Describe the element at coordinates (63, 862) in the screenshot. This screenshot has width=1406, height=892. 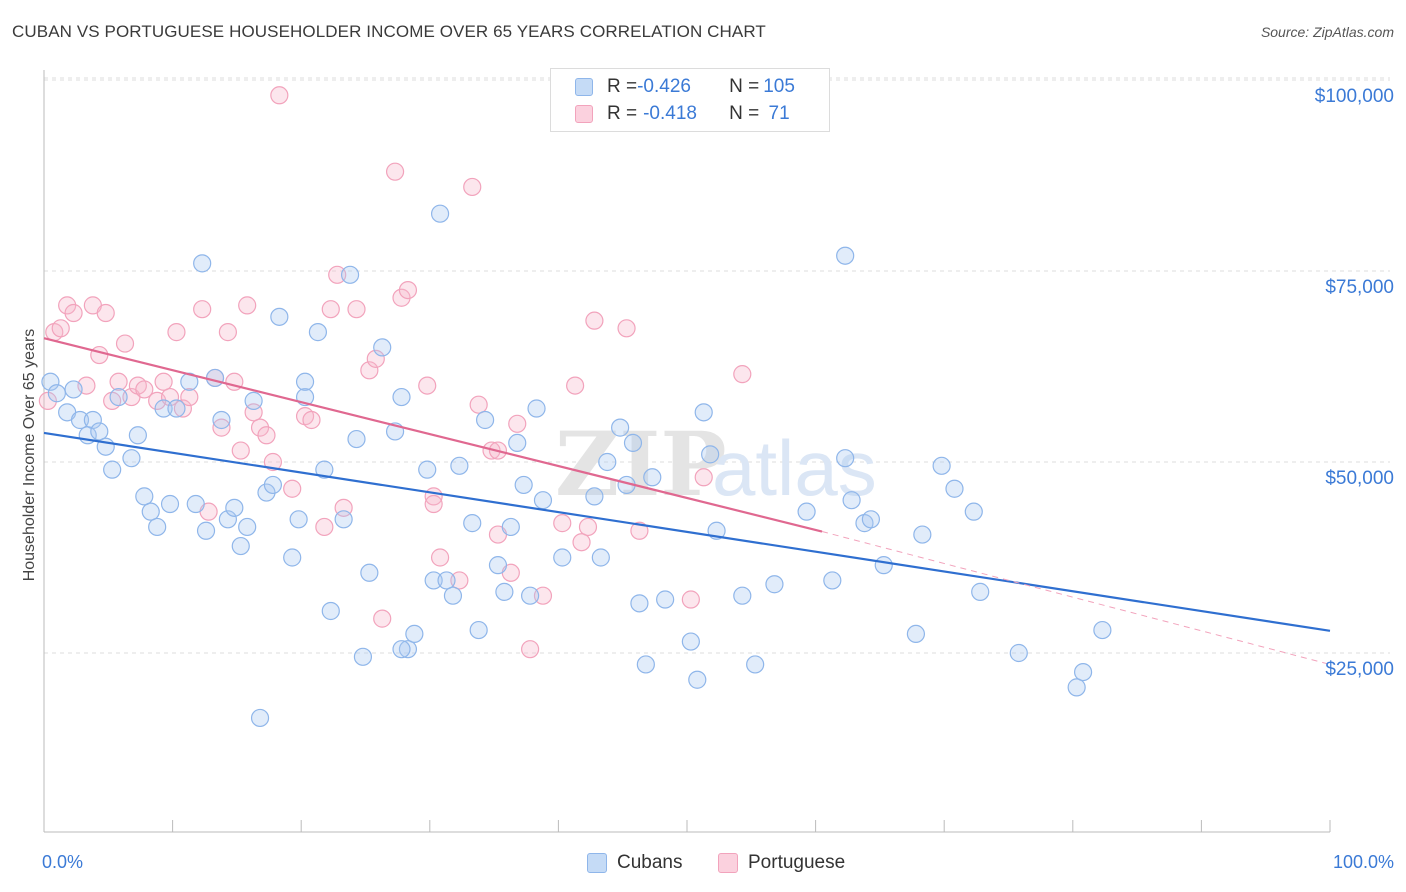
I see `x-tick-label: 0.0%` at that location.